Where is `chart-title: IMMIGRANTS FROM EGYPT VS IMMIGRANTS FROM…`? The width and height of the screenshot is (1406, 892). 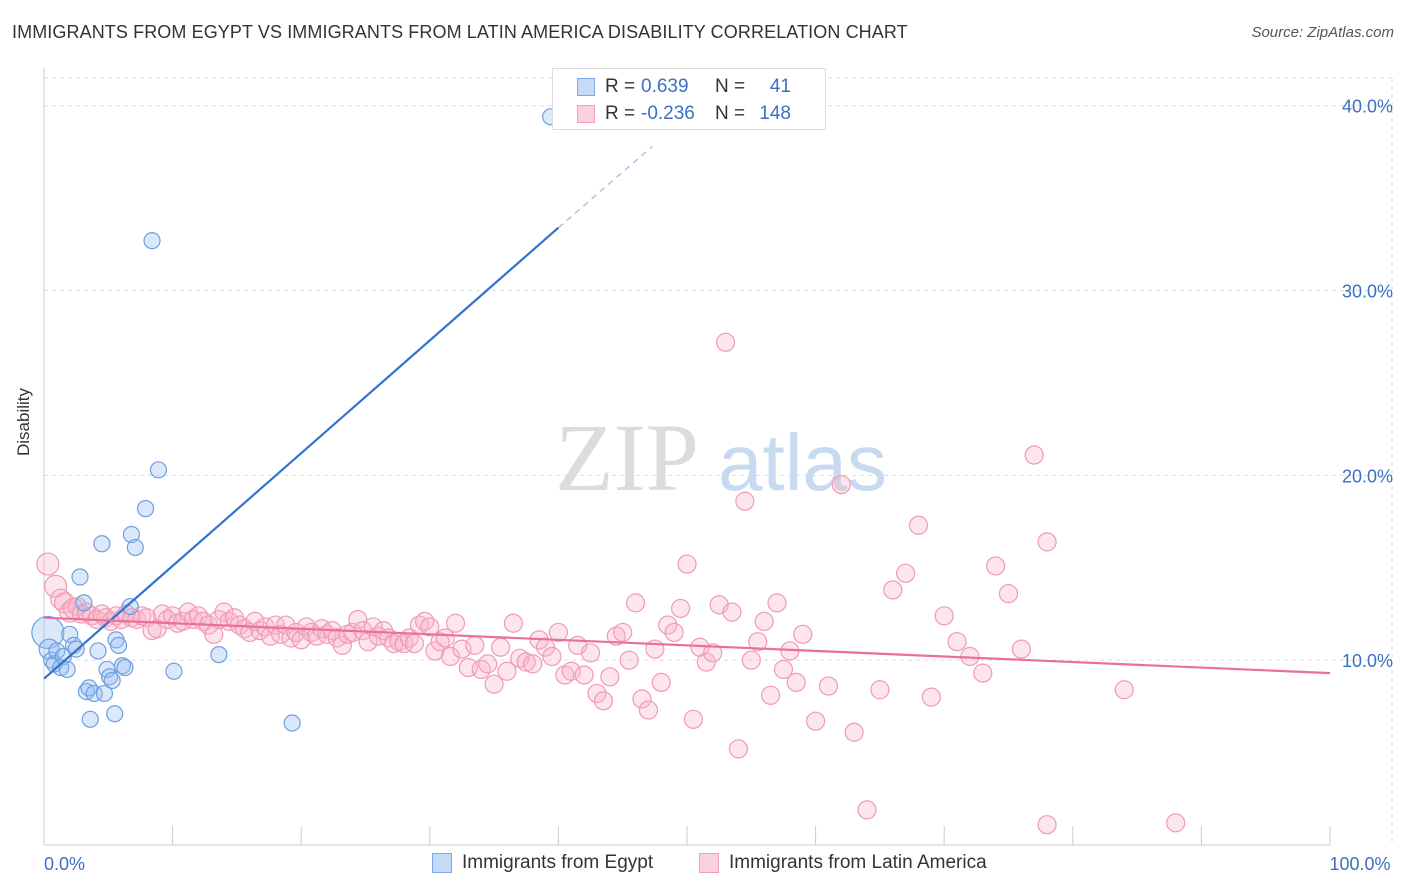 chart-title: IMMIGRANTS FROM EGYPT VS IMMIGRANTS FROM… is located at coordinates (460, 32).